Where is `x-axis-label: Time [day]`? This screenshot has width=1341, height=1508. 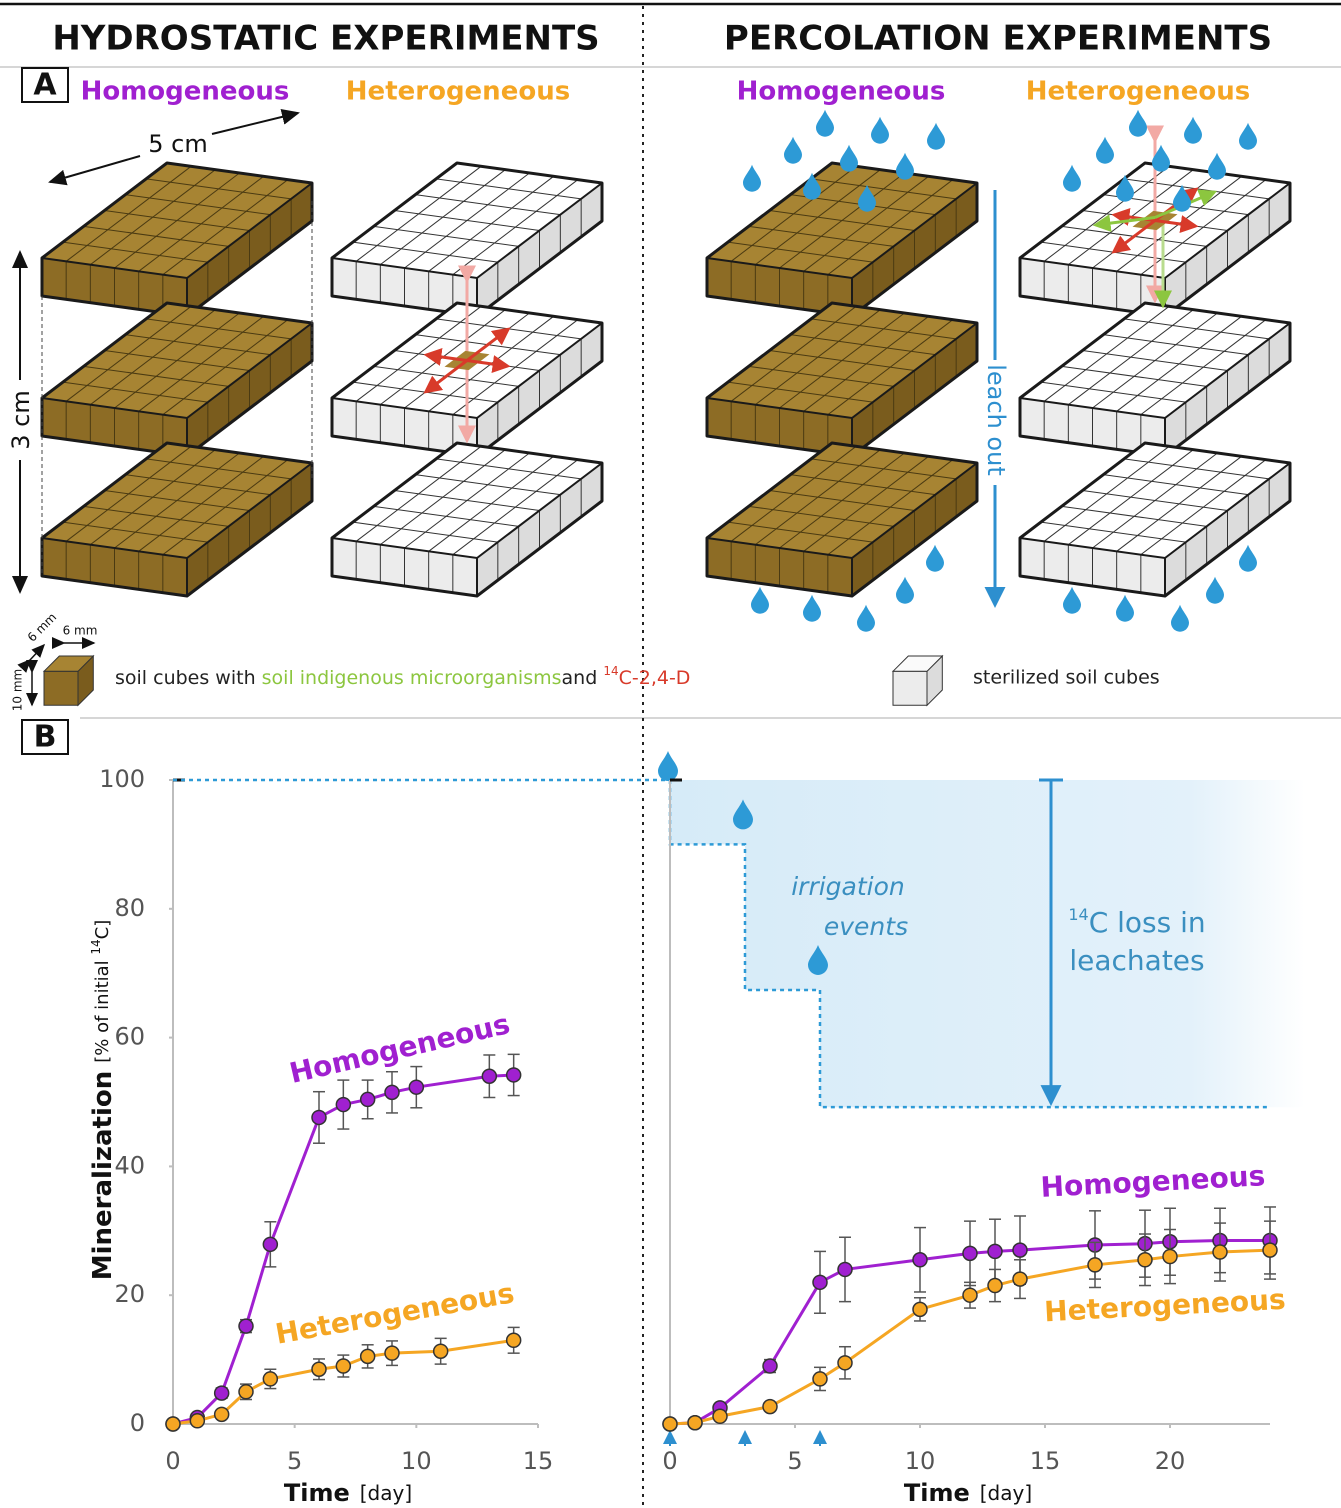 x-axis-label: Time [day] is located at coordinates (968, 1493).